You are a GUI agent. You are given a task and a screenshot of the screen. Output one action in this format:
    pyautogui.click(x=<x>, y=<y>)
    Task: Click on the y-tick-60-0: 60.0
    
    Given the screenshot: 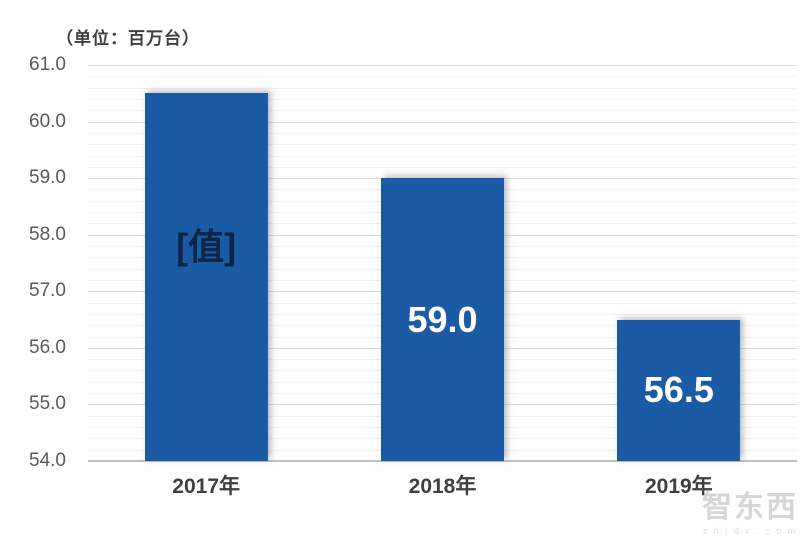 What is the action you would take?
    pyautogui.click(x=47, y=121)
    